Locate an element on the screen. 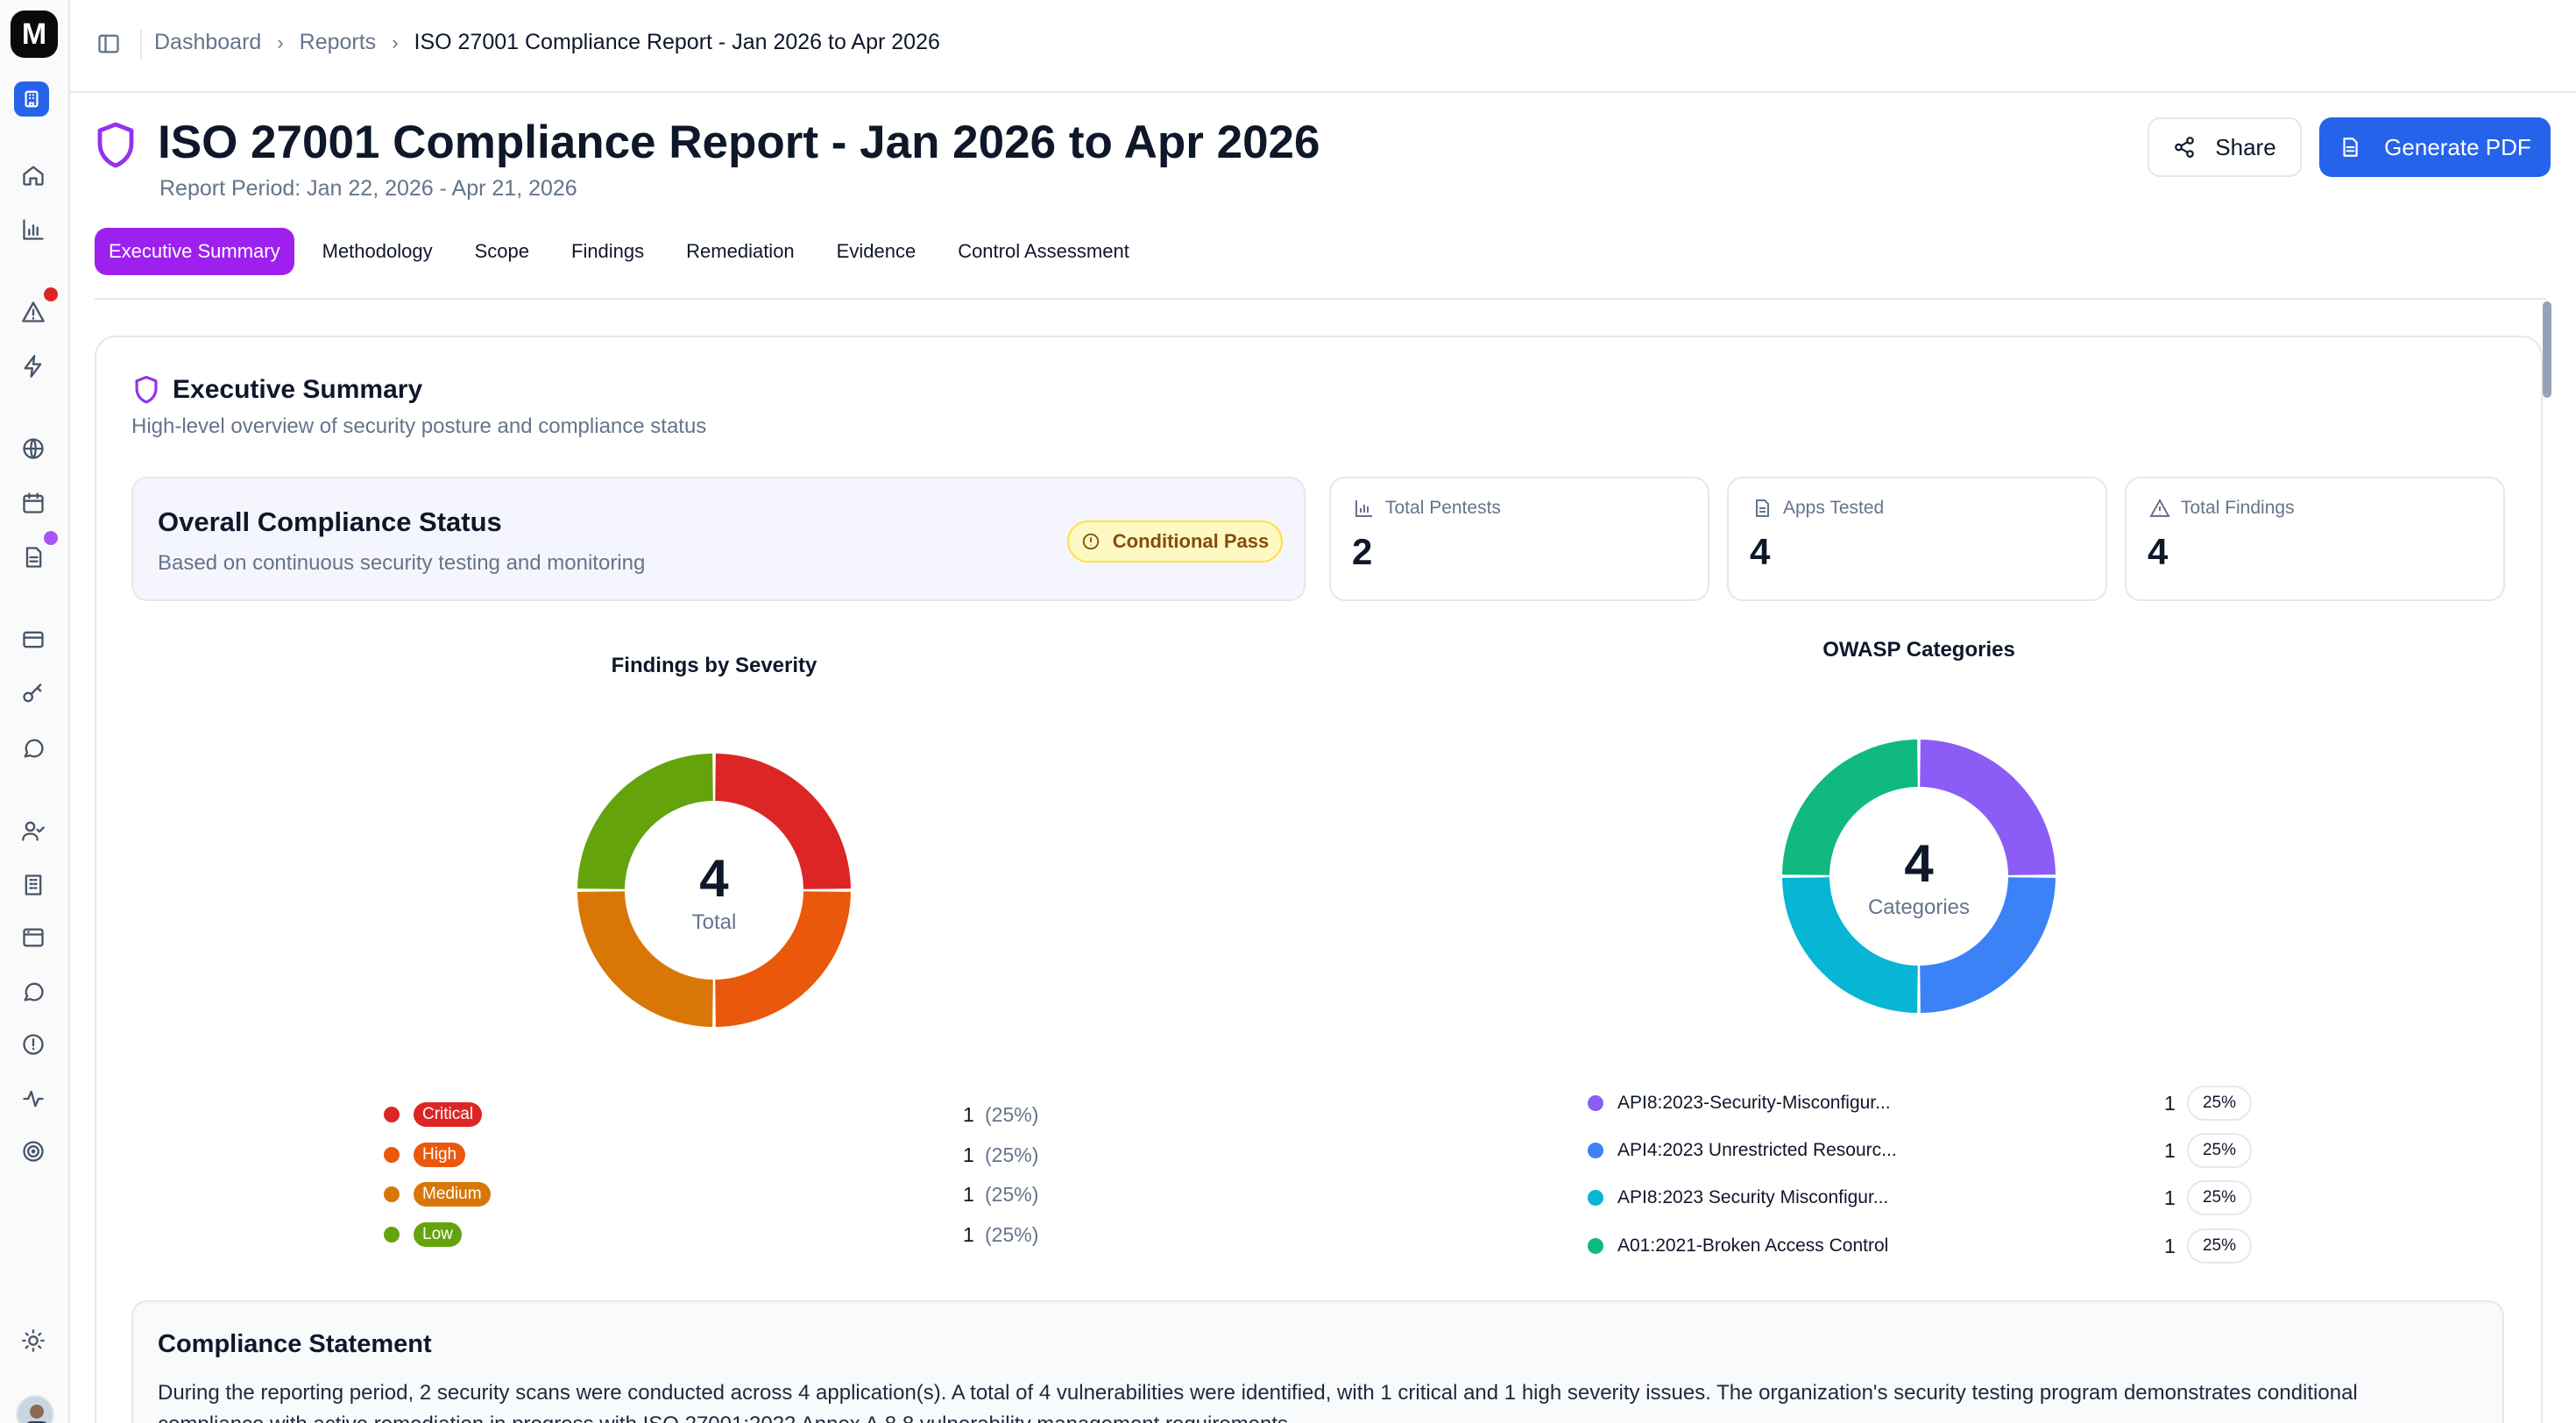  user-avatar is located at coordinates (35, 1409).